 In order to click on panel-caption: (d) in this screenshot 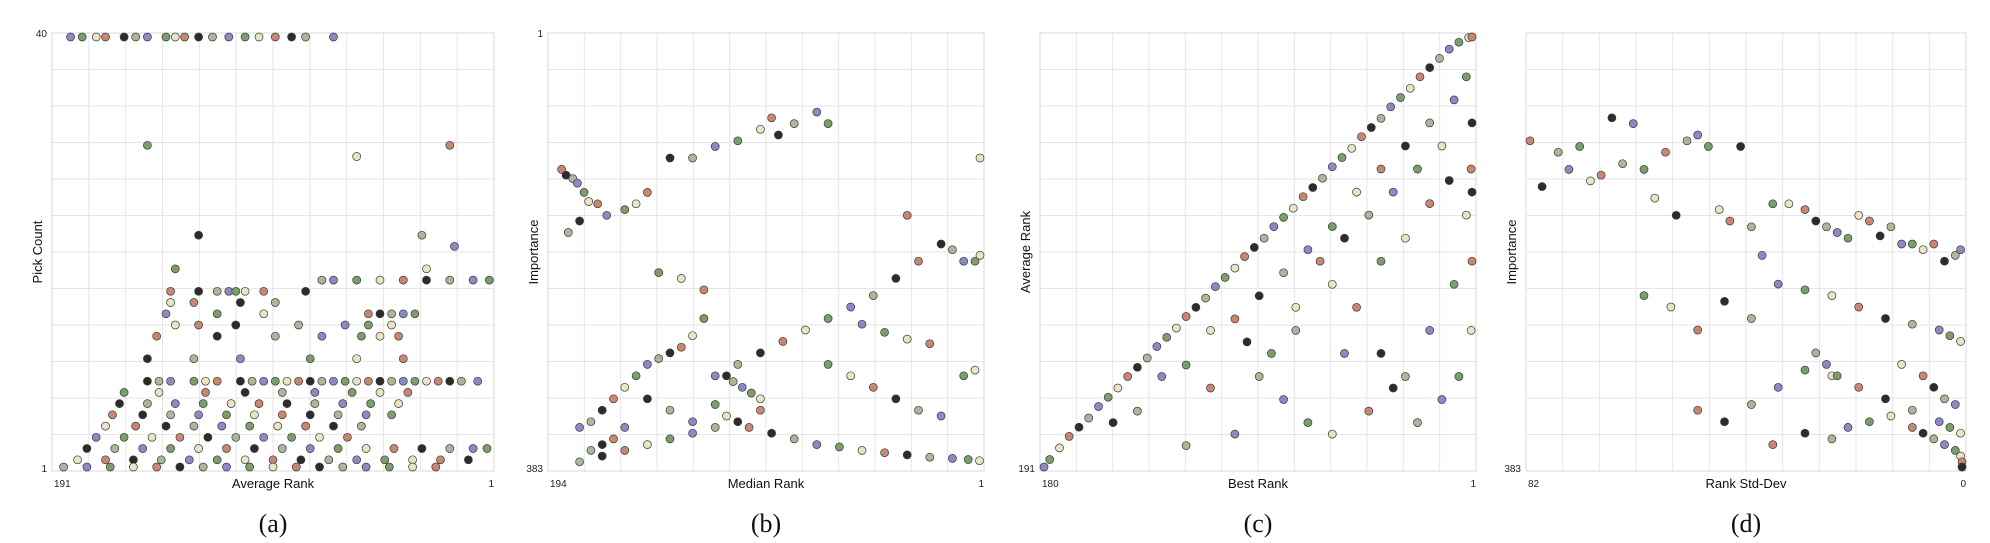, I will do `click(1746, 523)`.